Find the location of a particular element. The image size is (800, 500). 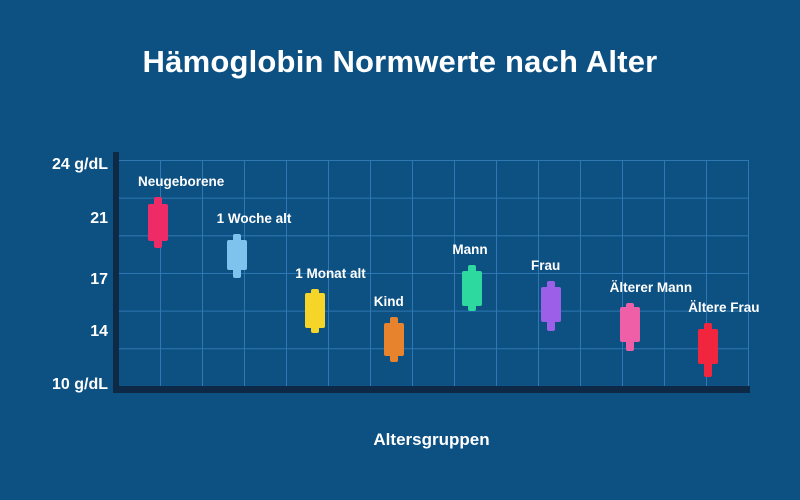

page-title: Hämoglobin Normwerte nach Alter is located at coordinates (400, 61).